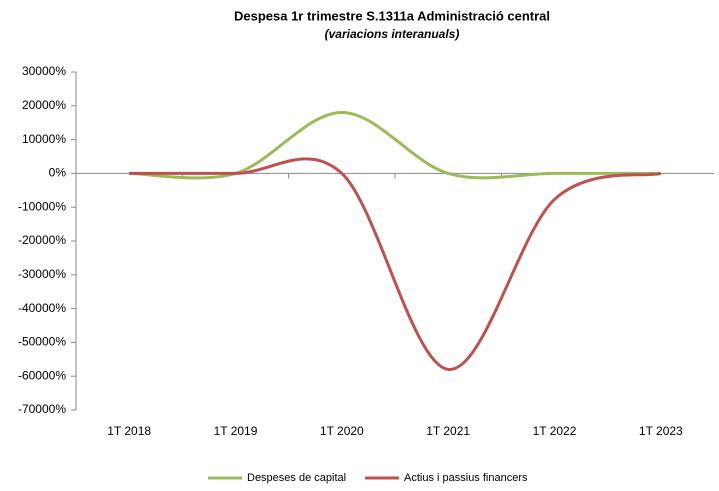 This screenshot has height=491, width=719. Describe the element at coordinates (42, 240) in the screenshot. I see `y-tick-label: -20000%` at that location.